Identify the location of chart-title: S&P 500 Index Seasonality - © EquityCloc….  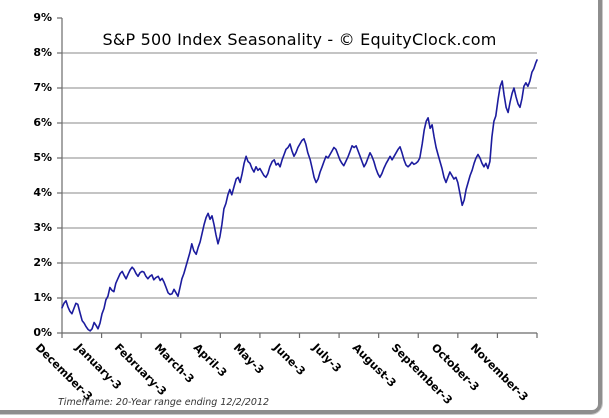
(299, 39).